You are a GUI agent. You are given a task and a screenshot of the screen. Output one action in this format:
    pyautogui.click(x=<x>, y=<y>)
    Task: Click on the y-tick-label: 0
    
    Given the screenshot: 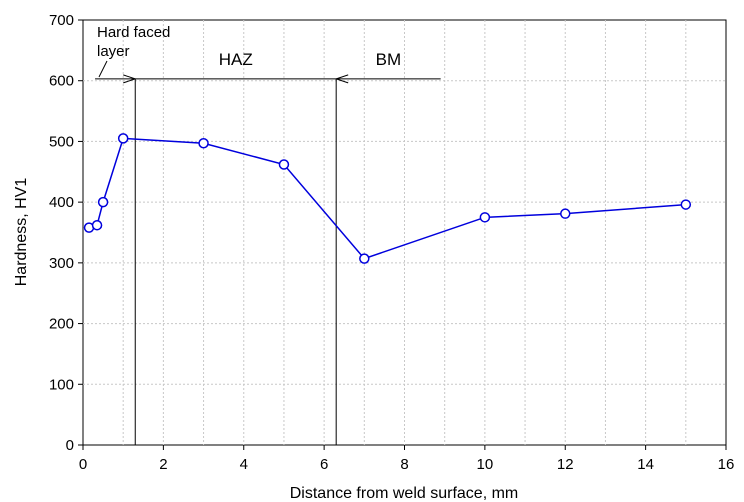 What is the action you would take?
    pyautogui.click(x=70, y=445)
    